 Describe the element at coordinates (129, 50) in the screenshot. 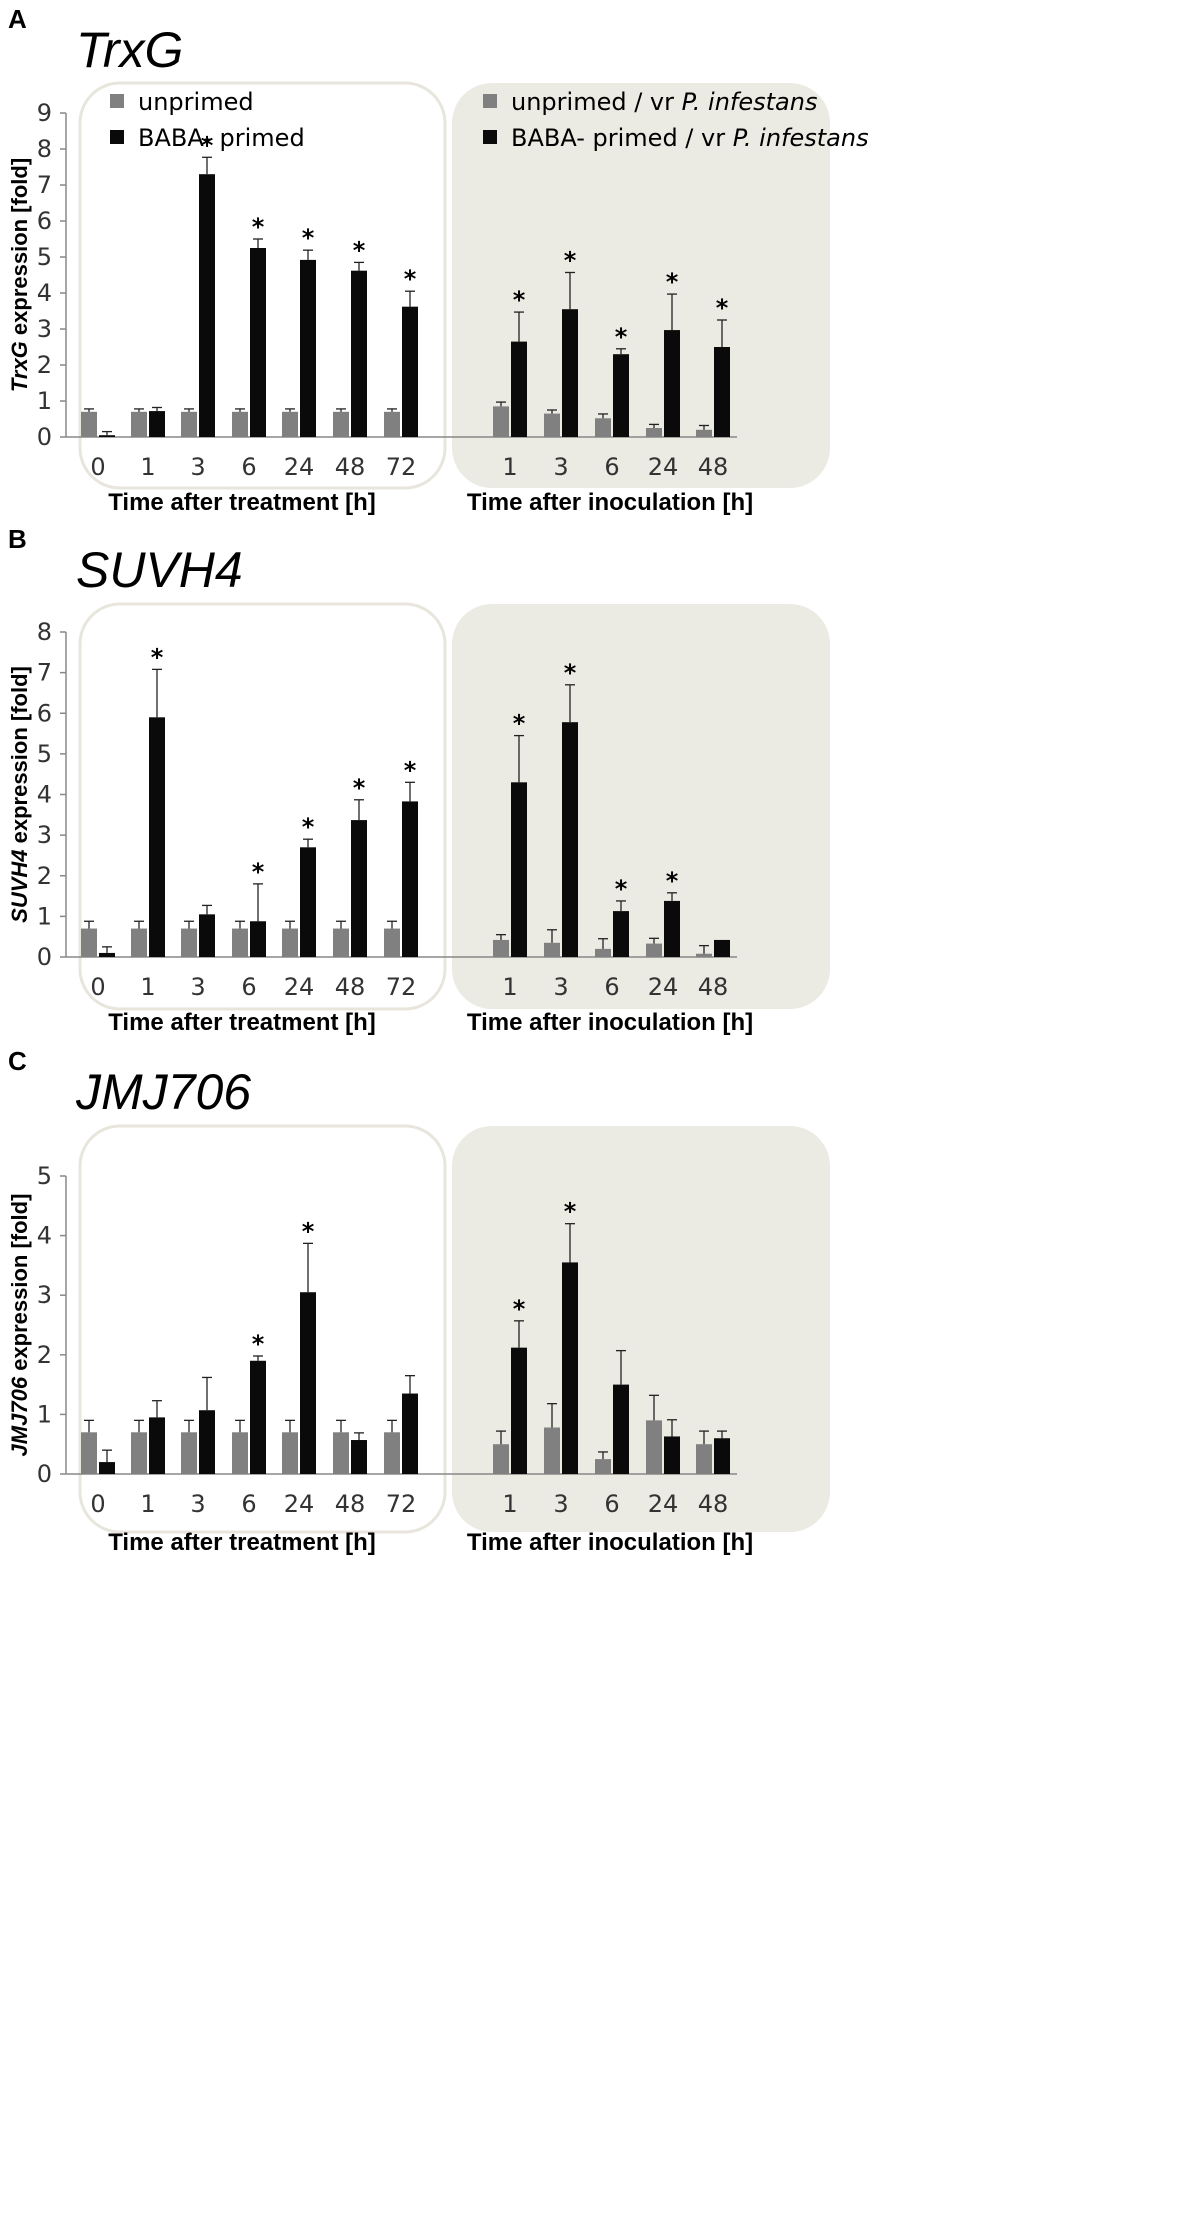

I see `chart-title: TrxG` at that location.